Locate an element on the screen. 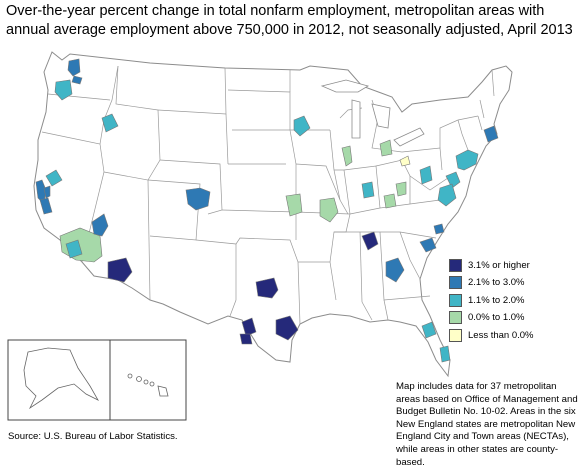 The height and width of the screenshot is (469, 580). metro-area-cincinnati is located at coordinates (390, 201).